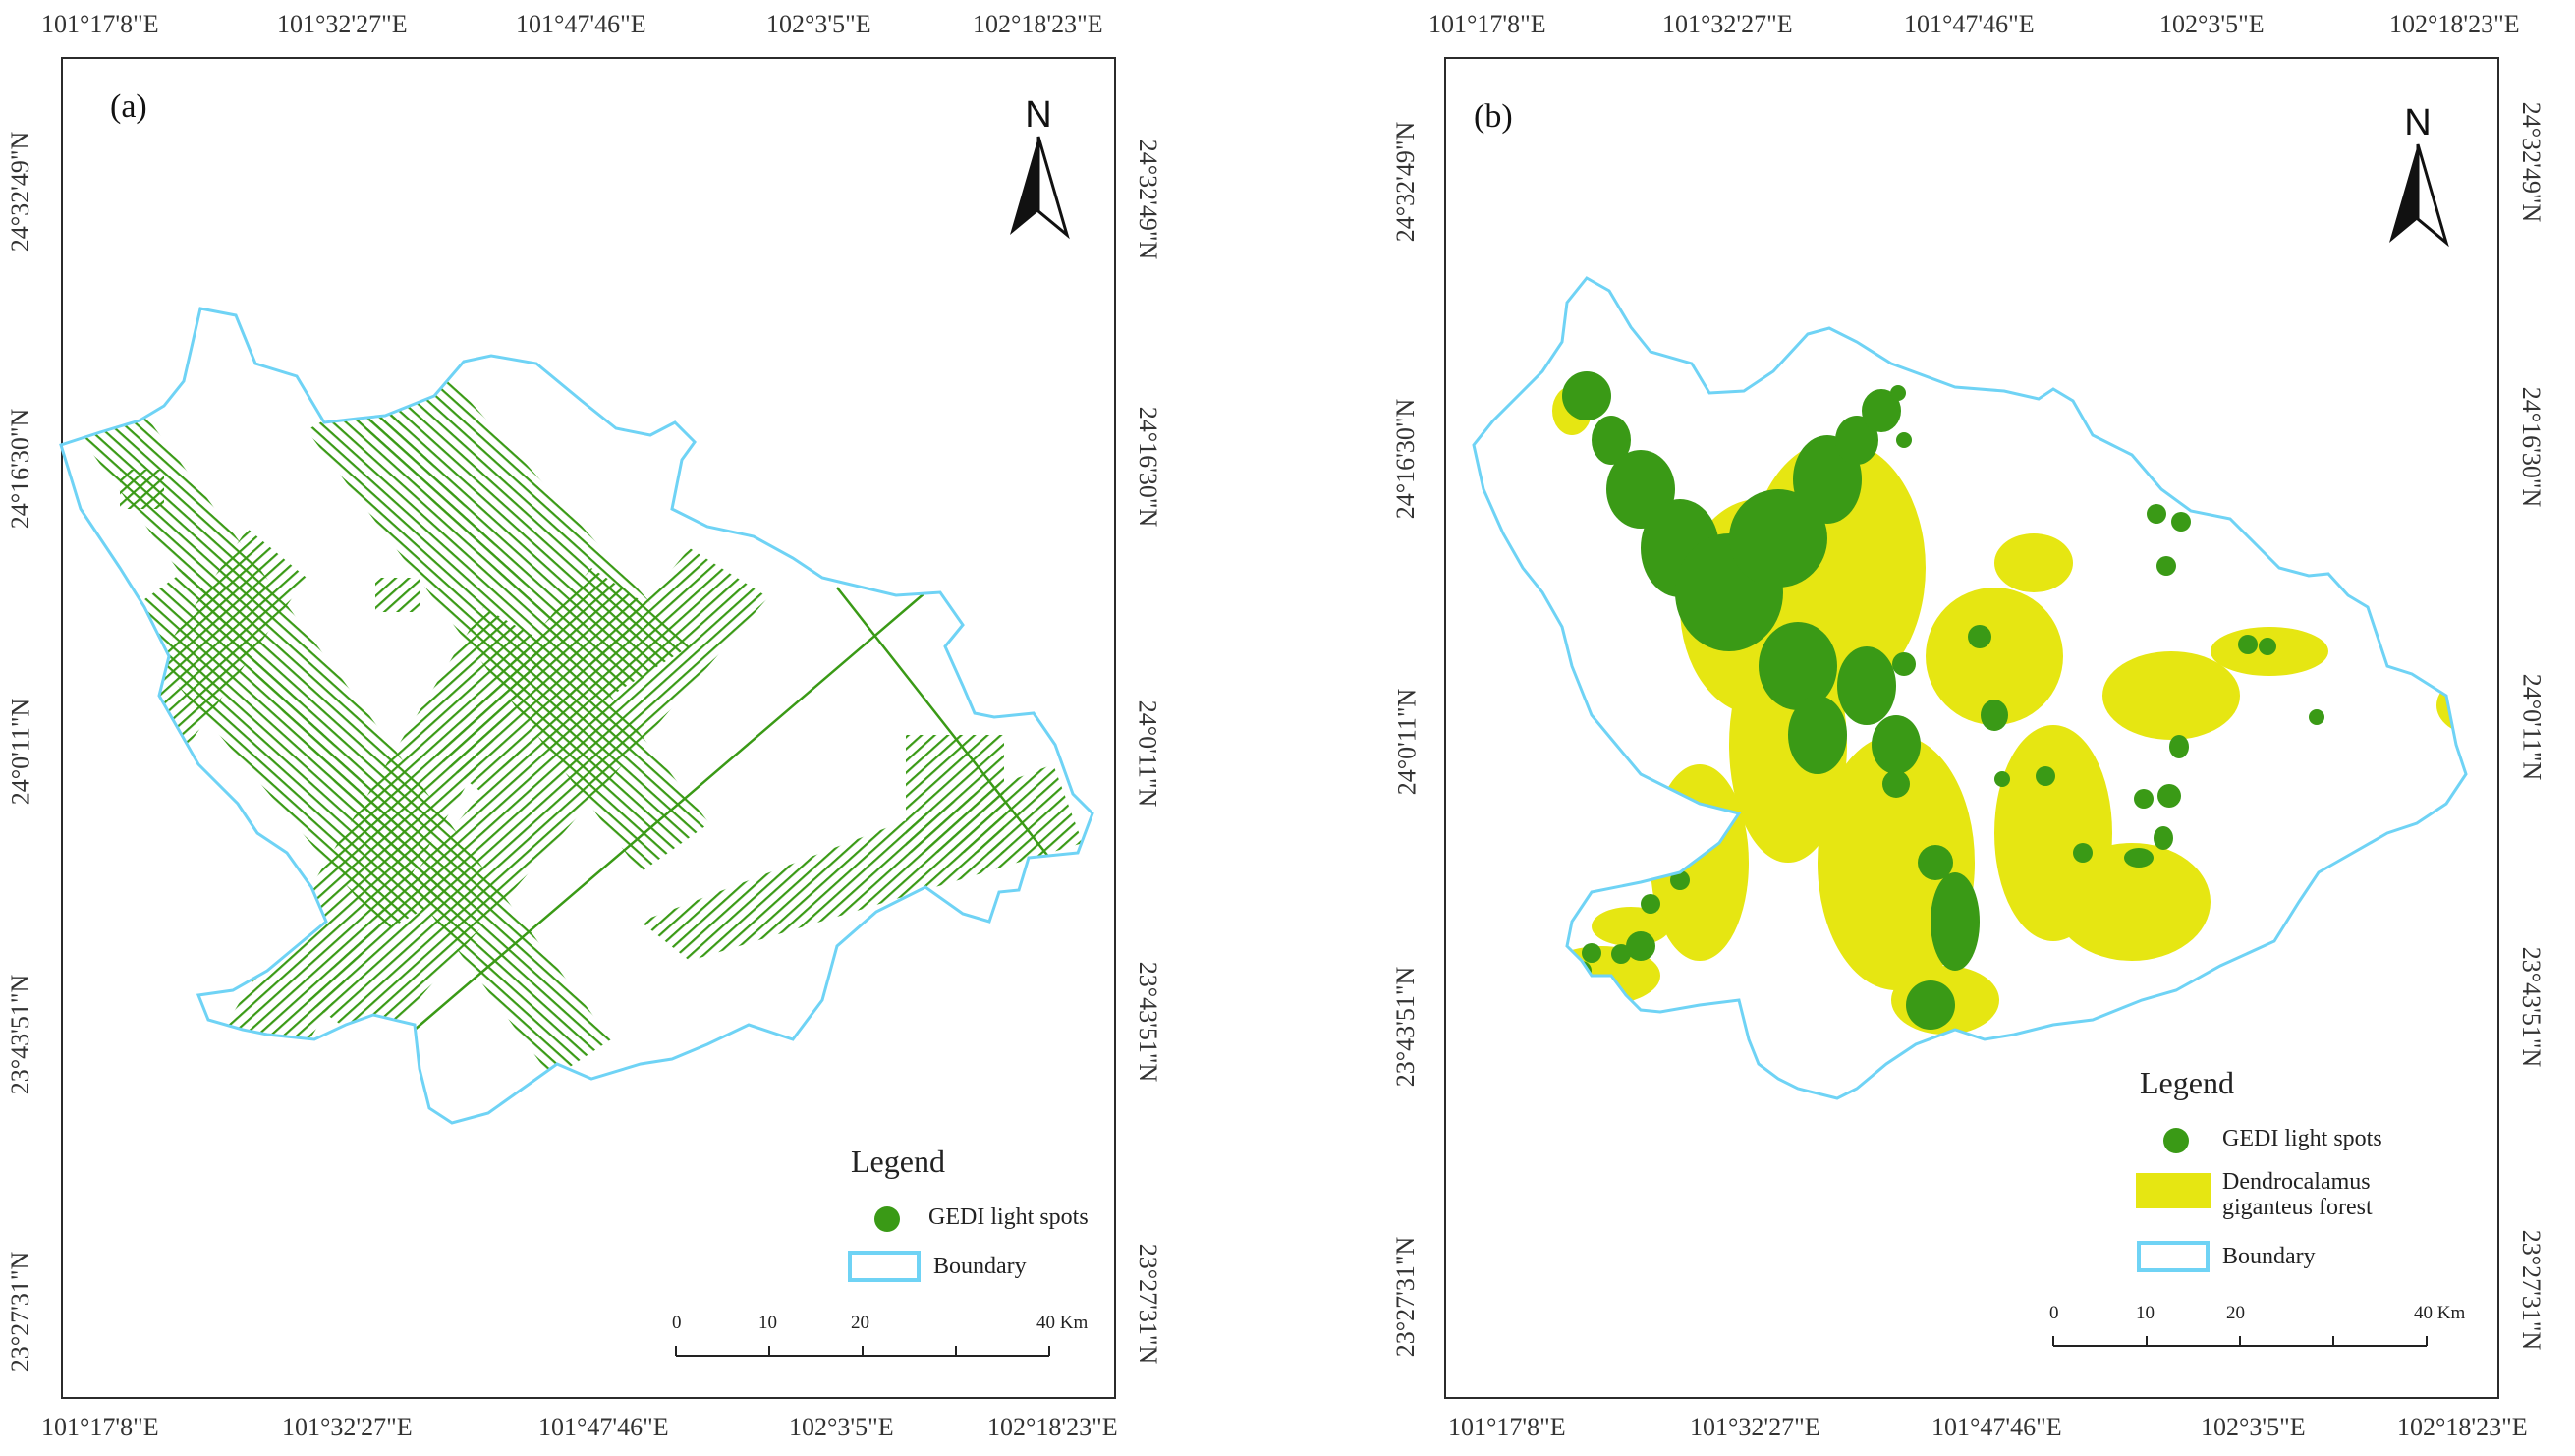 The image size is (2575, 1456). Describe the element at coordinates (980, 1266) in the screenshot. I see `panel-a-legend-boundary: Boundary` at that location.